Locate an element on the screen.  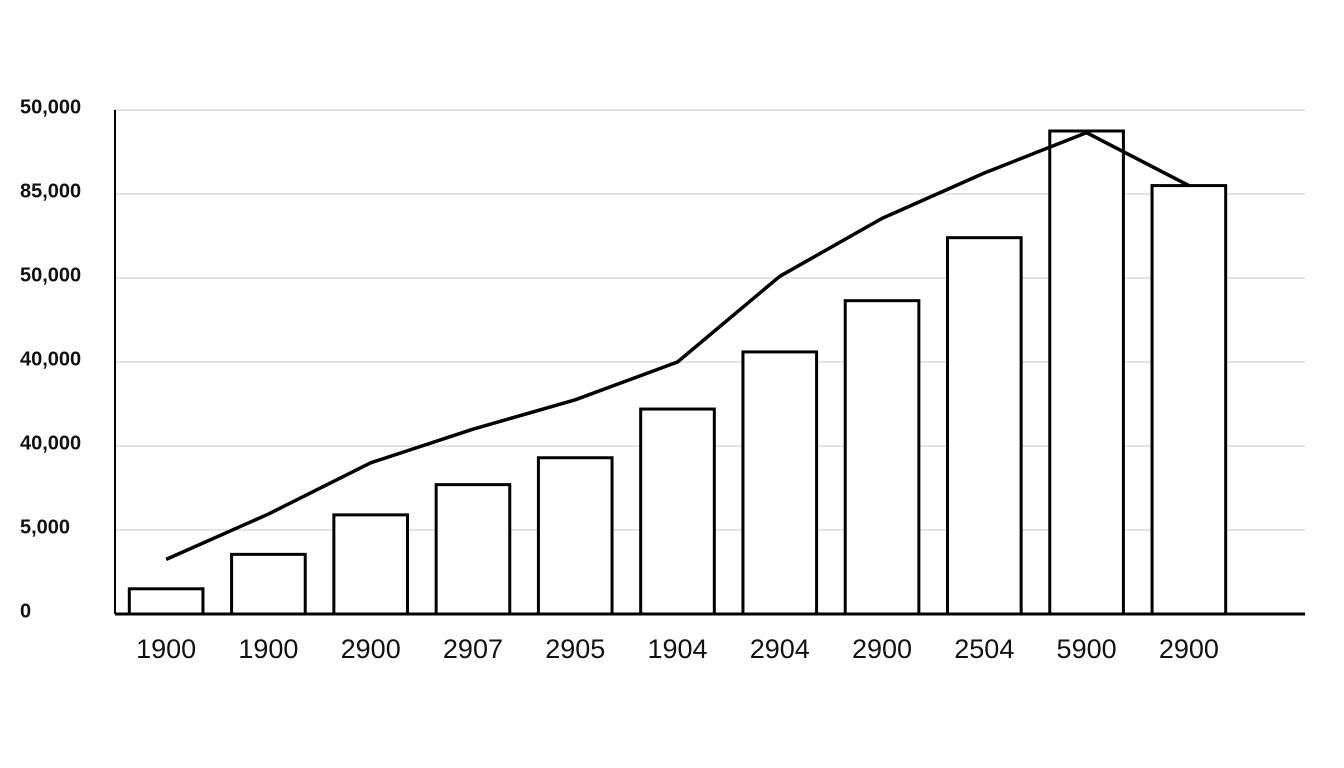
x-tick-label: 2904 is located at coordinates (780, 649).